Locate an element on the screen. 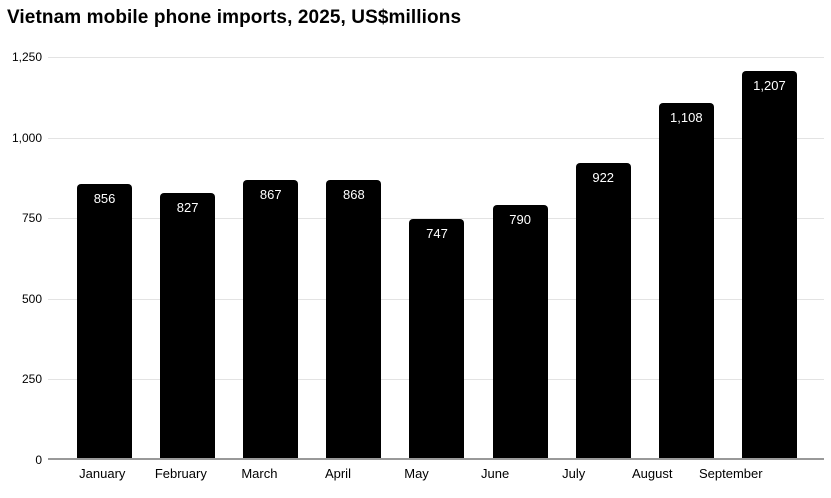 The width and height of the screenshot is (831, 498). y-axis-tick-label: 0 is located at coordinates (38, 460).